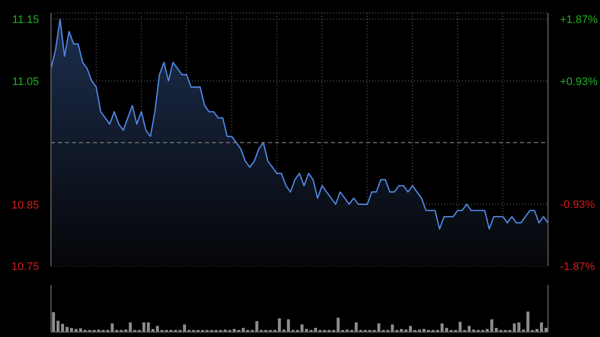  Describe the element at coordinates (579, 82) in the screenshot. I see `y2-tick-label: +0.93%` at that location.